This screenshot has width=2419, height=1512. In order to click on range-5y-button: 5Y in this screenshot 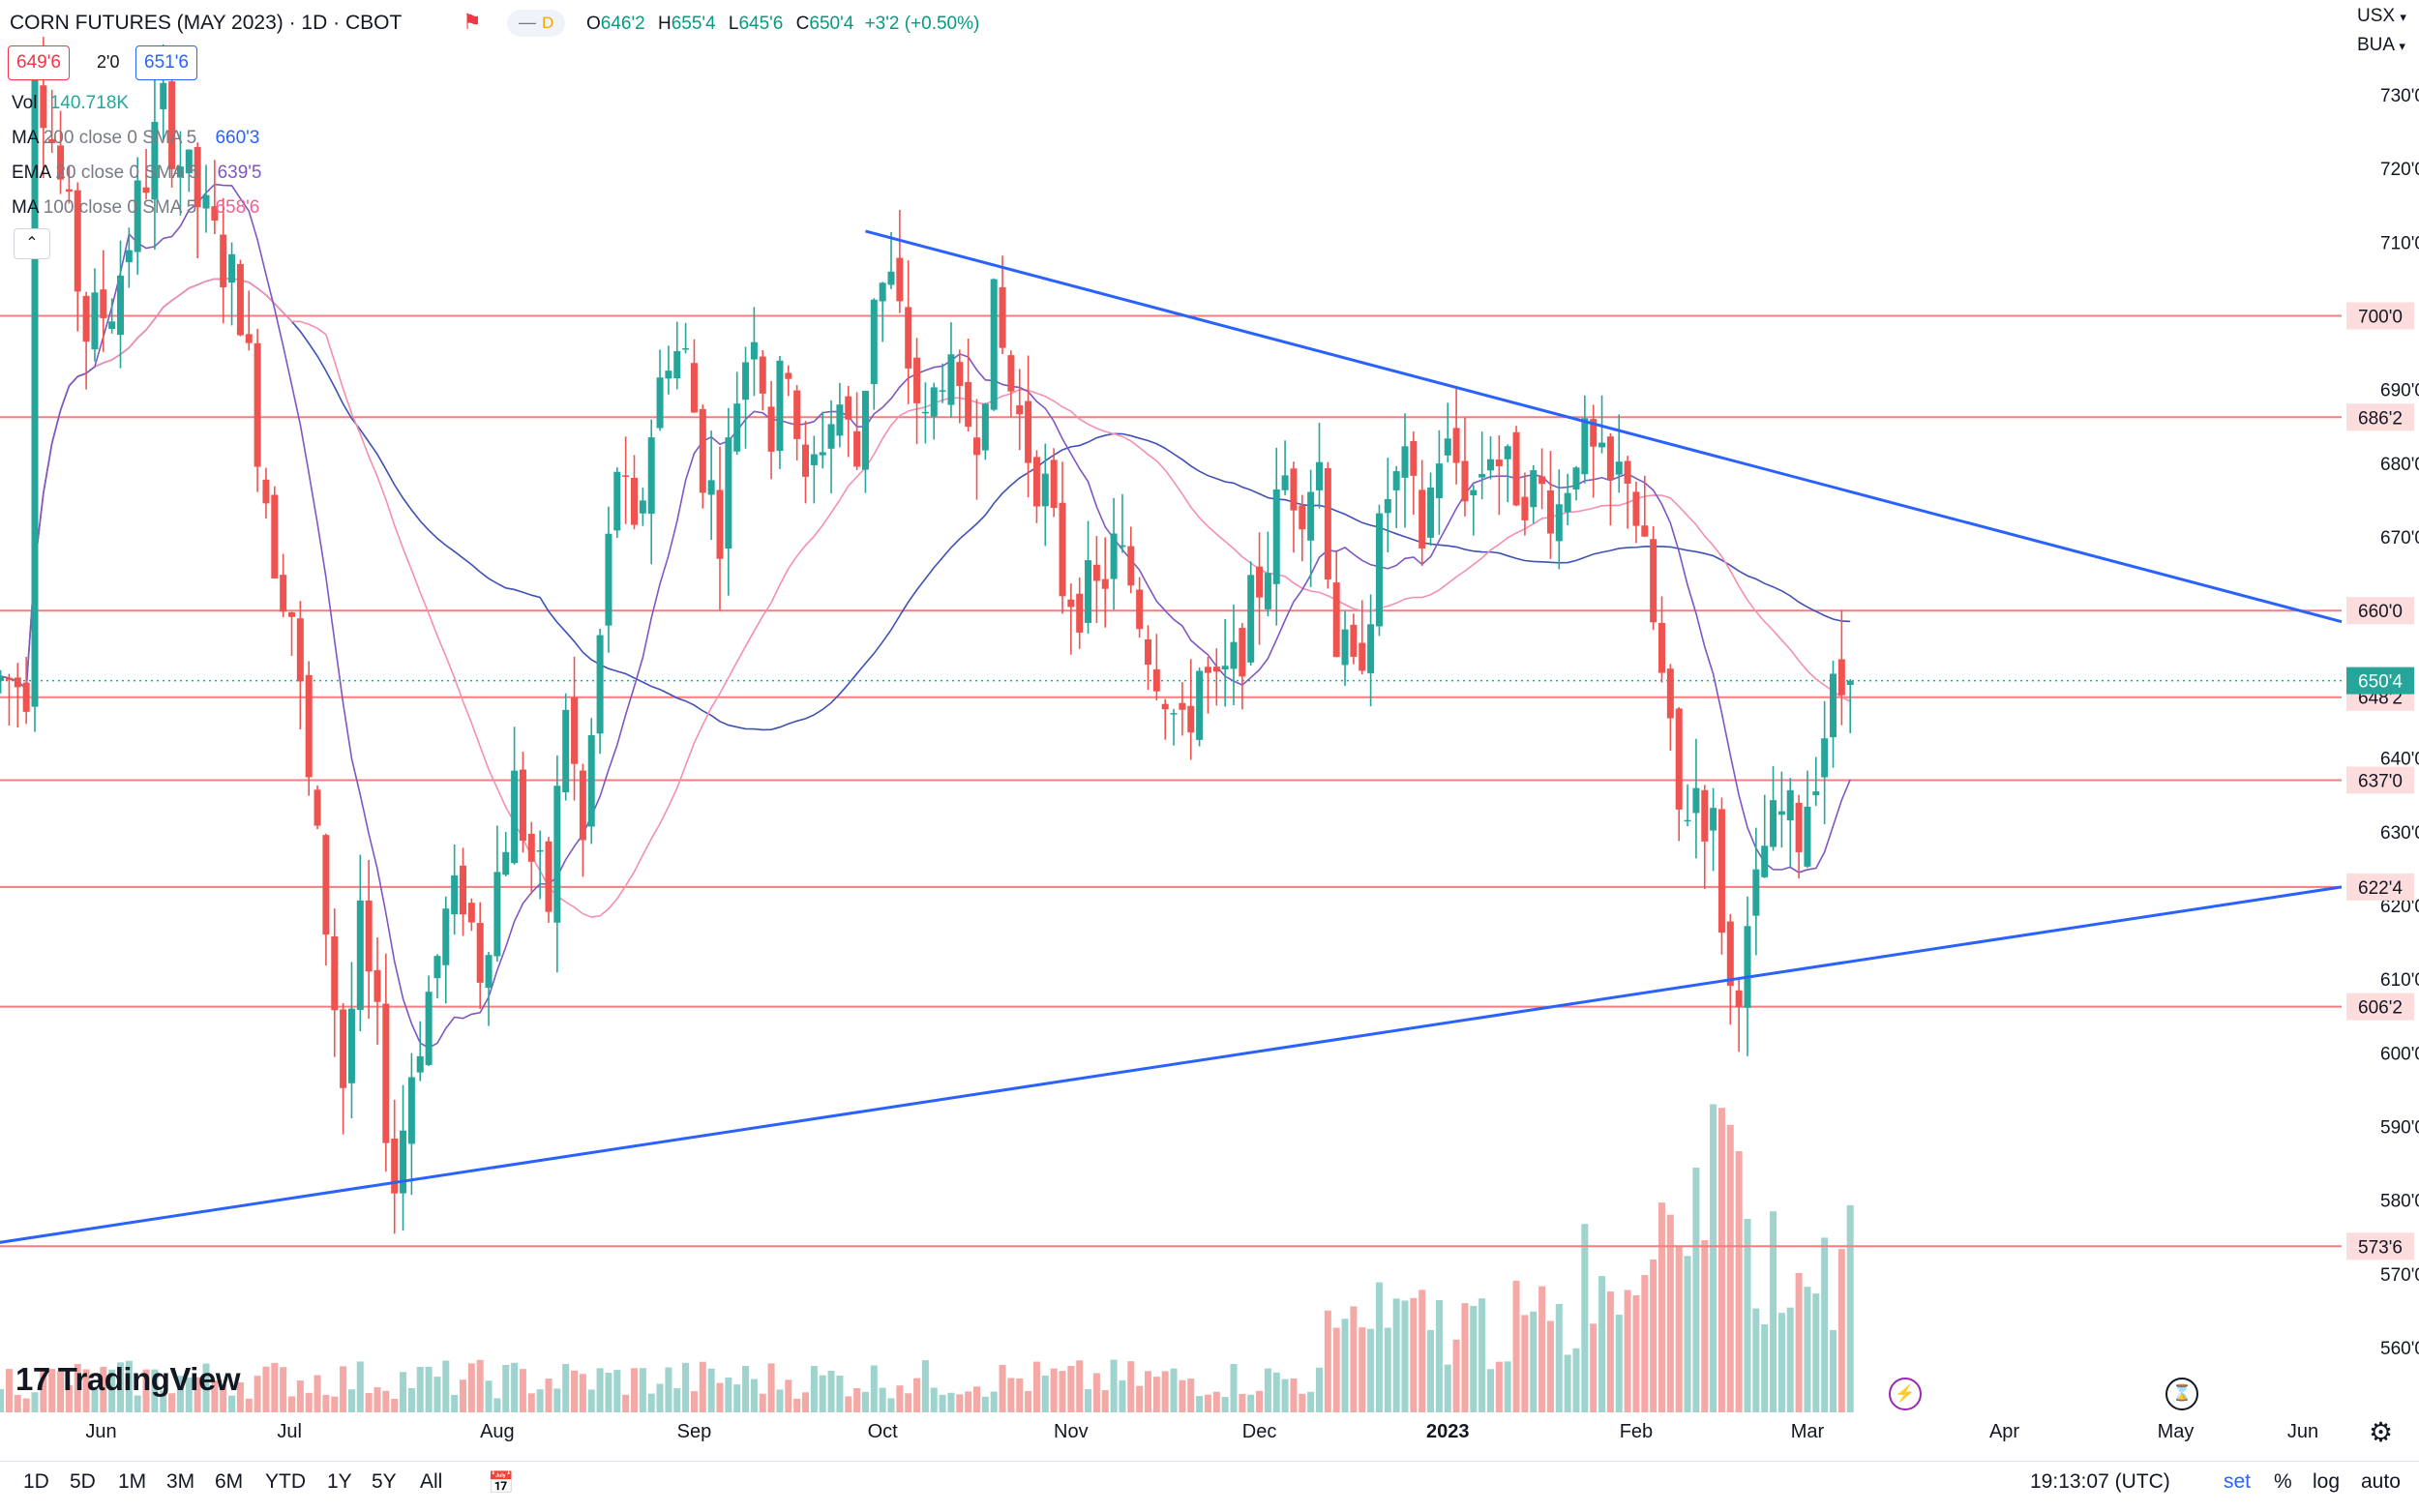, I will do `click(385, 1482)`.